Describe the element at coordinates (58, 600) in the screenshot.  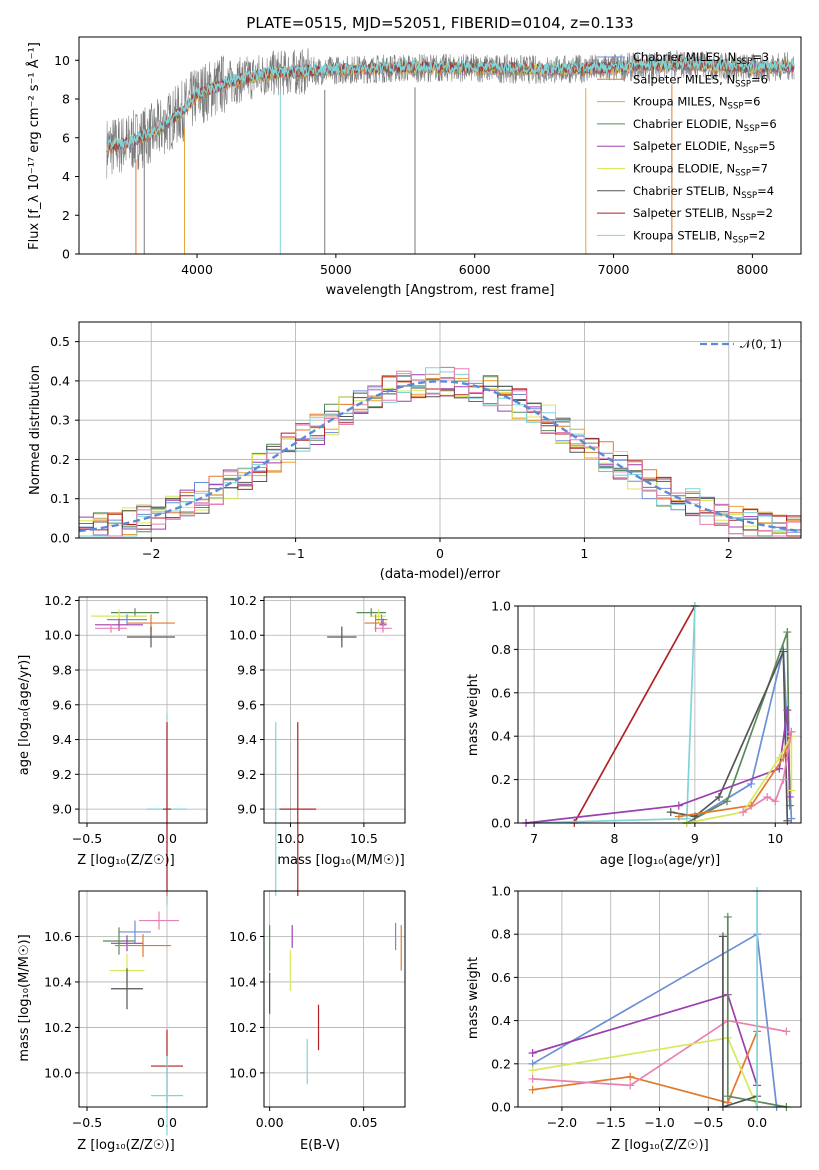
I see `age-vs-z-panel-ytick-label: 10.2` at that location.